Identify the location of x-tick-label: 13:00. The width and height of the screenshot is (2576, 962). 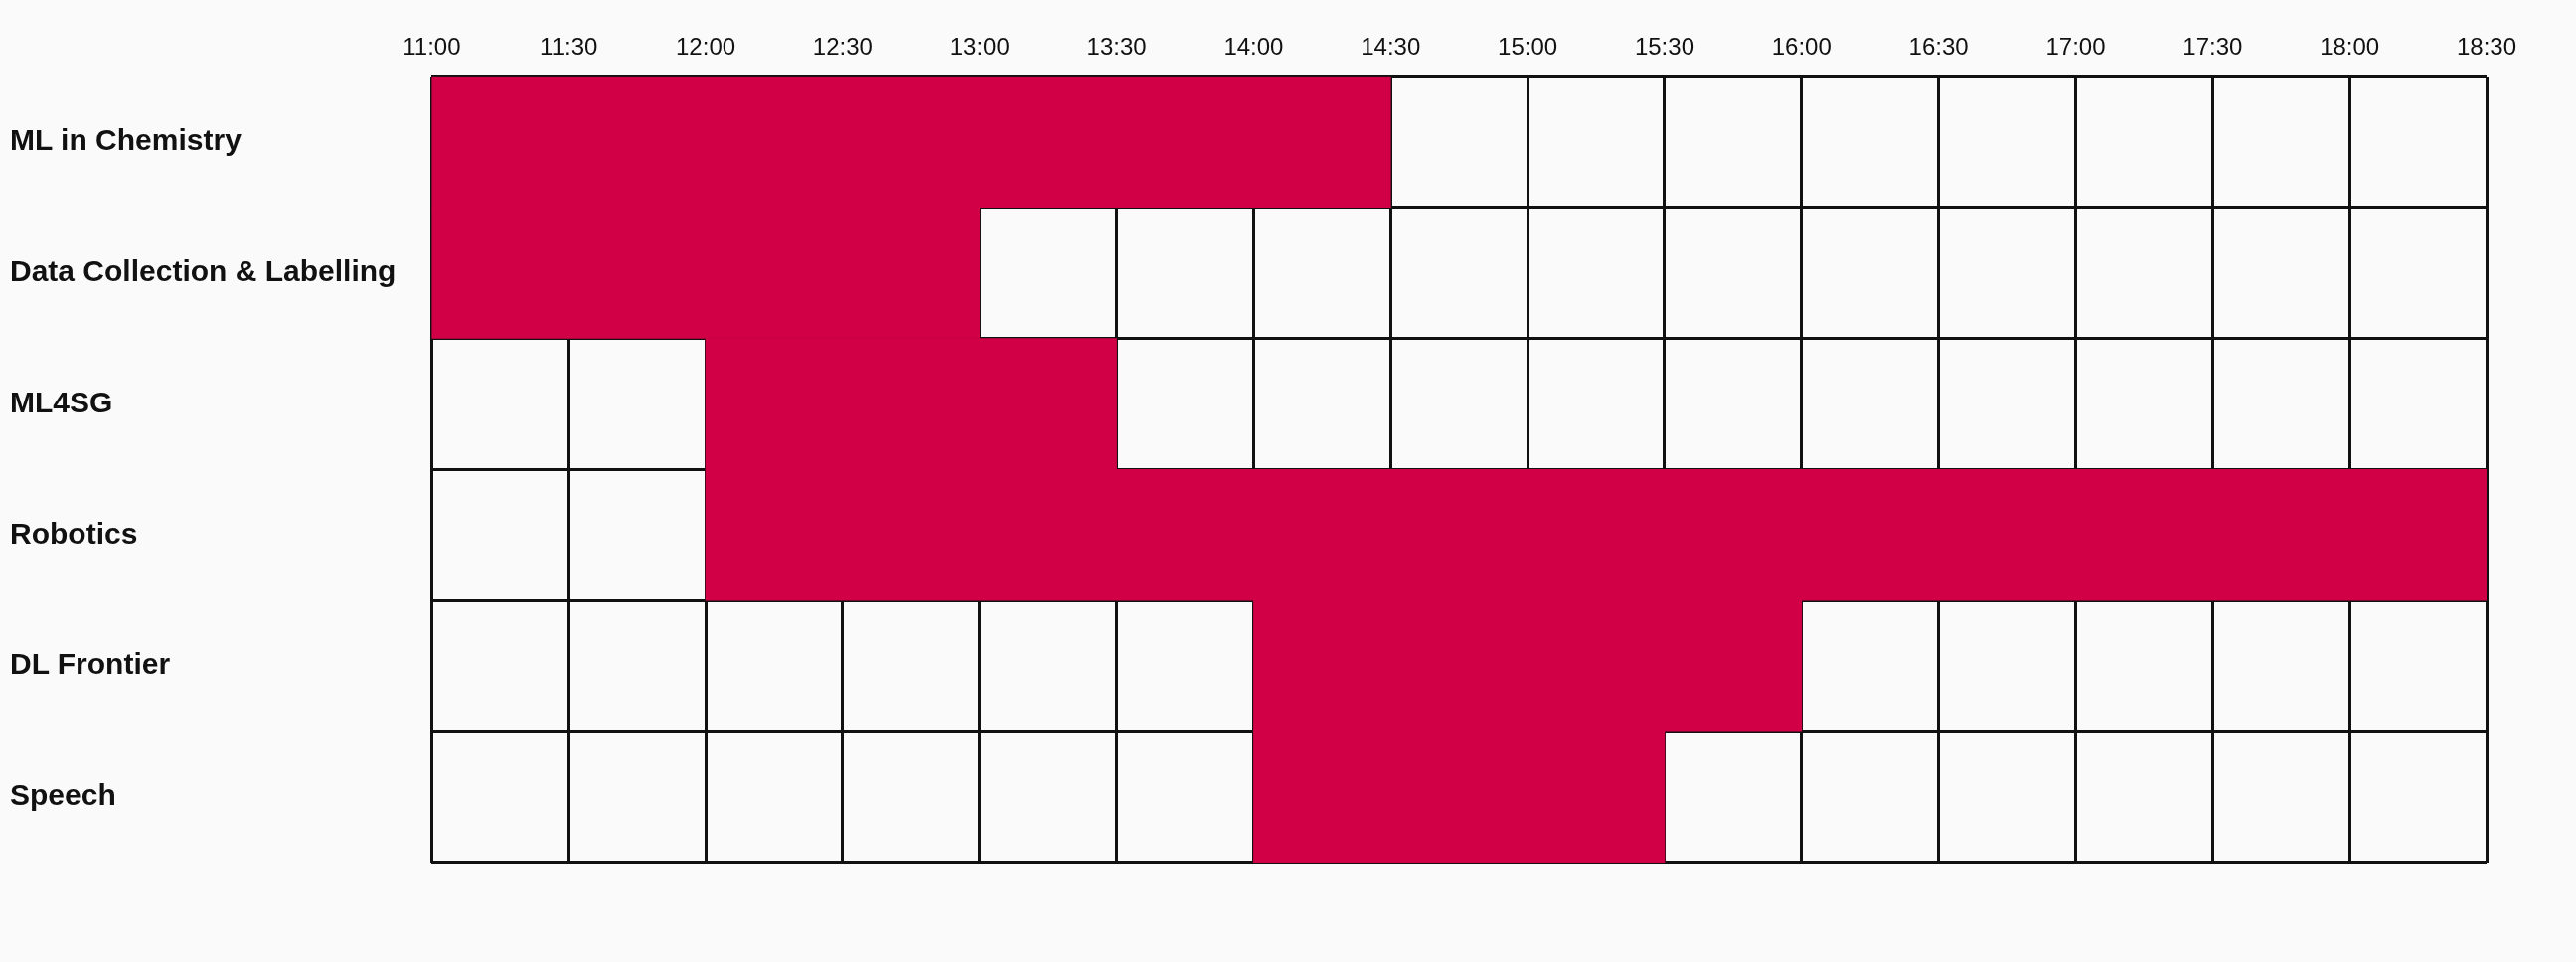
(979, 47).